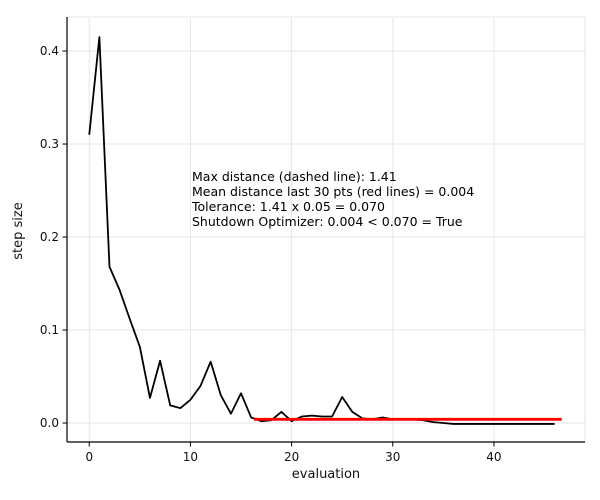  What do you see at coordinates (49, 237) in the screenshot?
I see `y-tick-label: 0.2` at bounding box center [49, 237].